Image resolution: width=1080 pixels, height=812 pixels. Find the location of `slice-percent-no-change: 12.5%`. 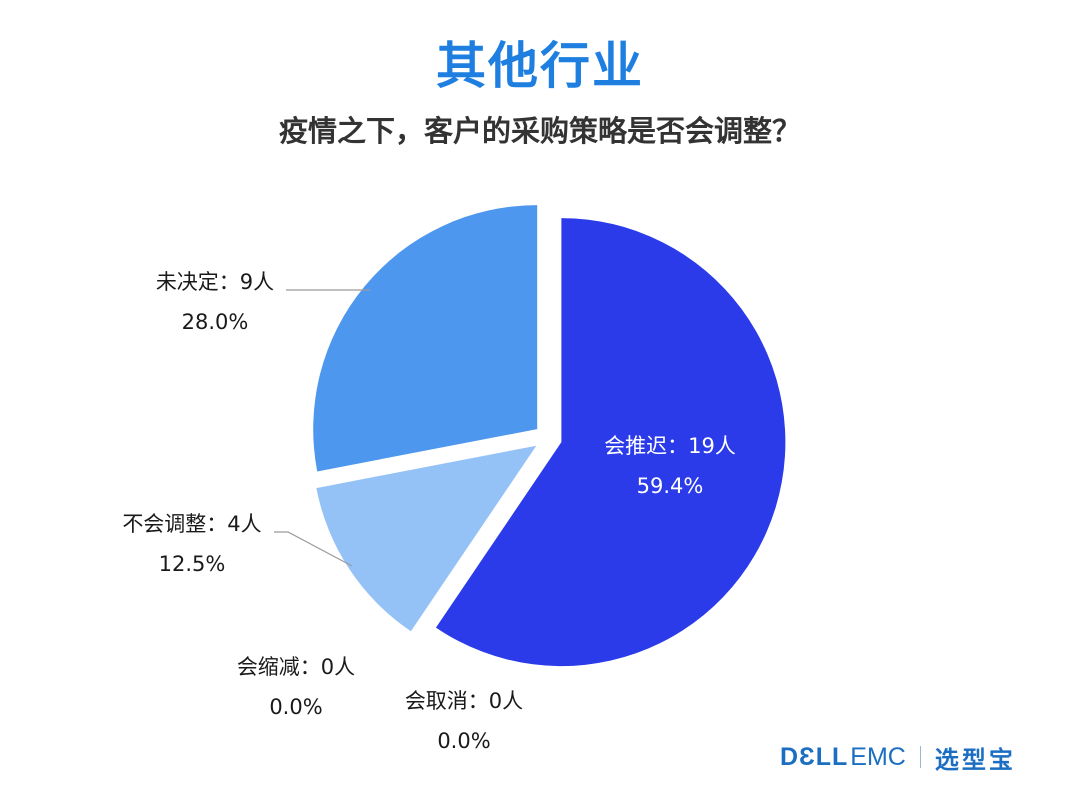

slice-percent-no-change: 12.5% is located at coordinates (192, 564).